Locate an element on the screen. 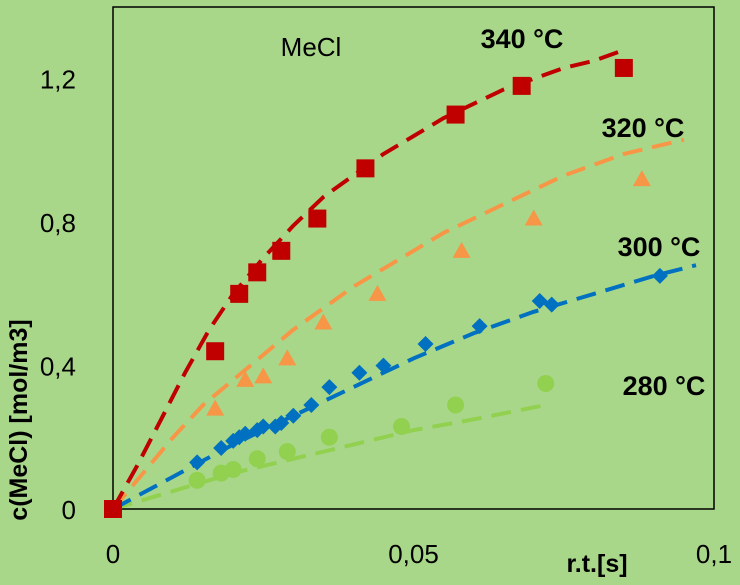 Image resolution: width=740 pixels, height=585 pixels. y-tick-label: 1,2 is located at coordinates (58, 80).